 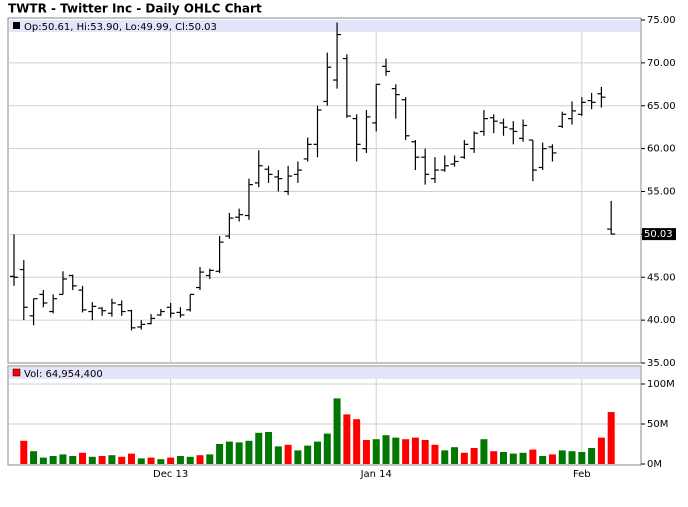 I want to click on chart-title: TWTR - Twitter Inc - Daily OHLC Chart, so click(x=135, y=9).